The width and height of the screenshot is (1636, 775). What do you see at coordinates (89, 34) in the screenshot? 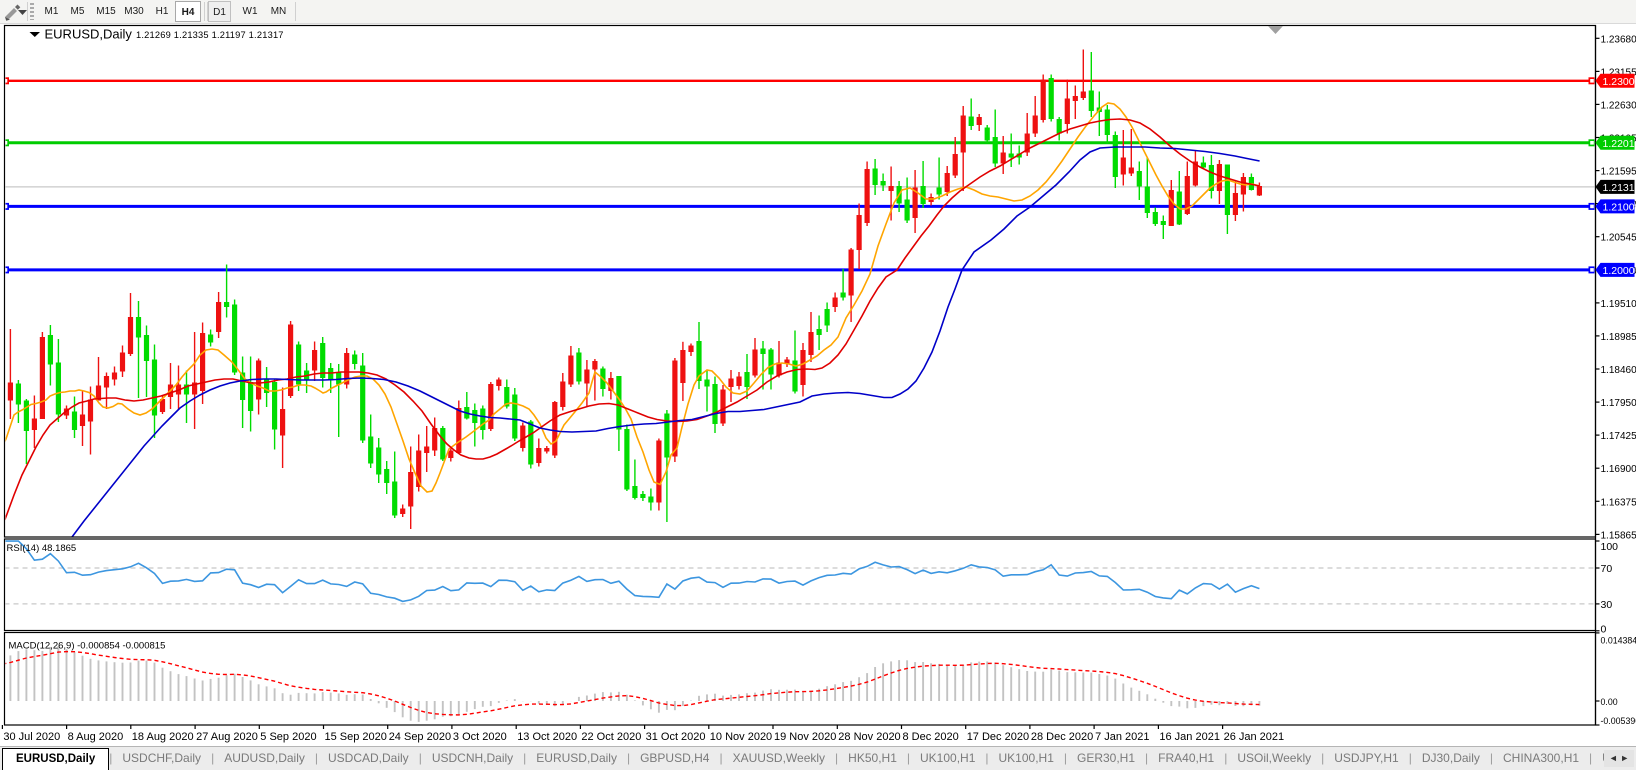
I see `svg-text: EURUSD,Daily` at bounding box center [89, 34].